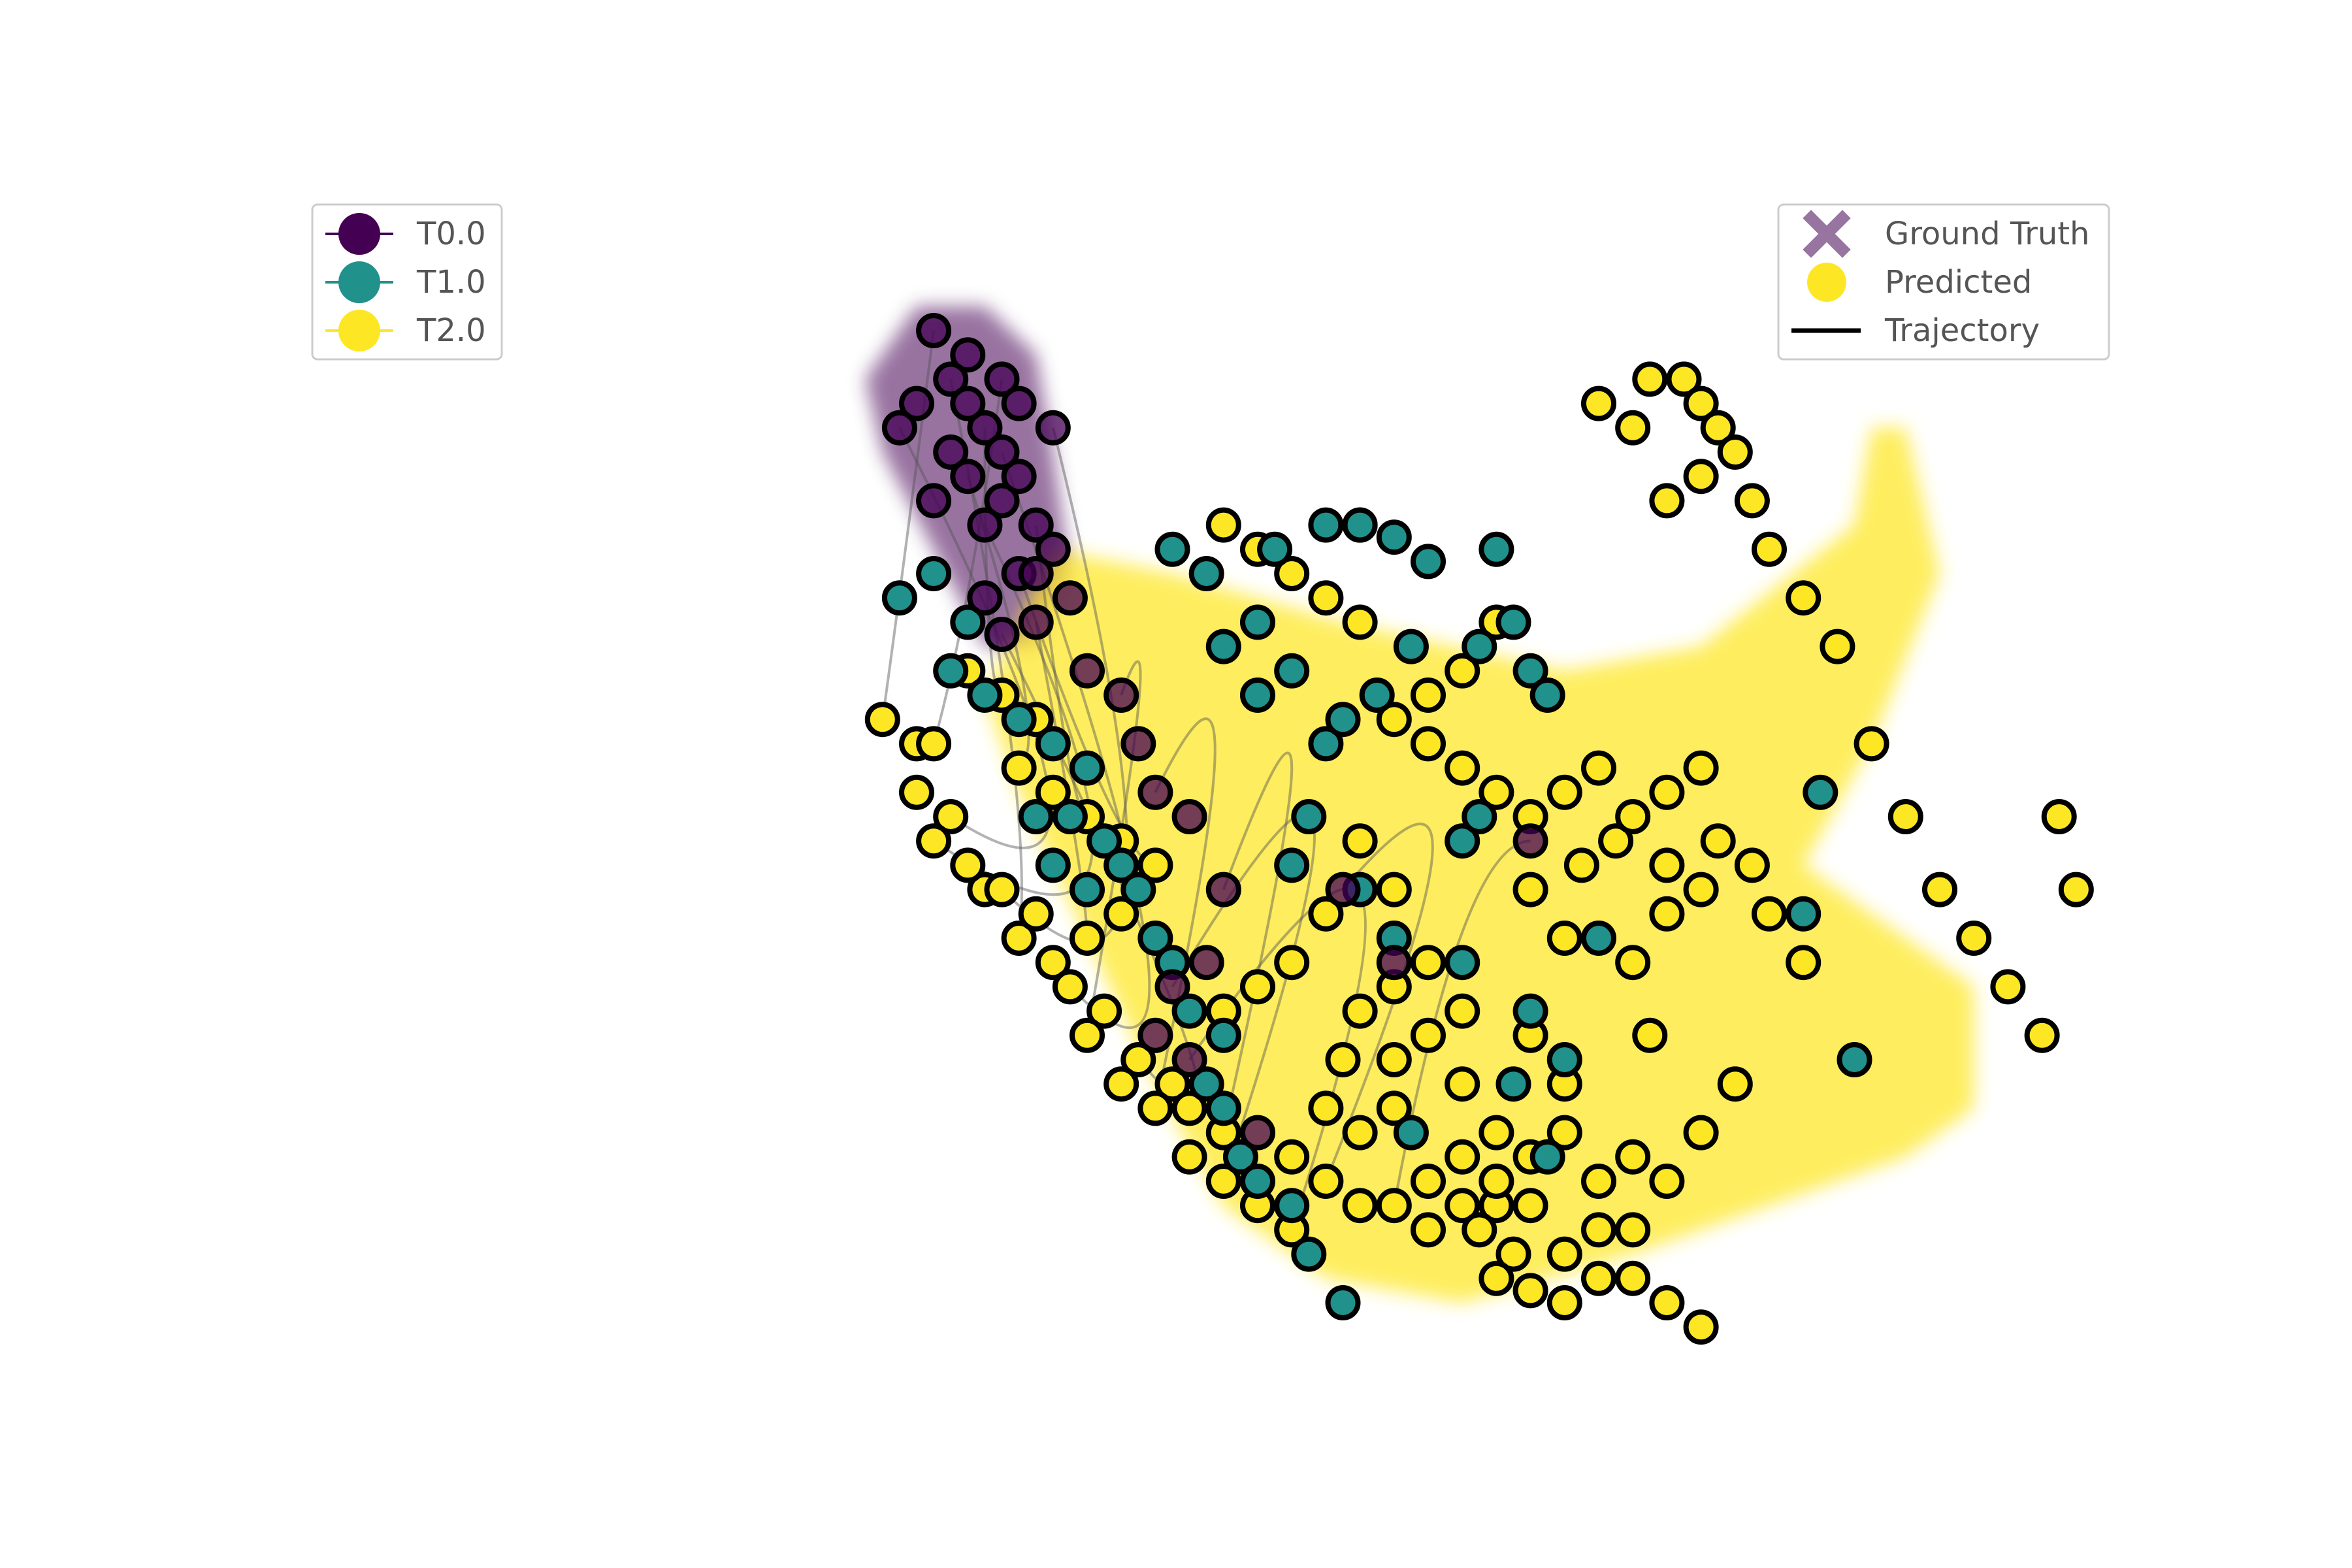 The width and height of the screenshot is (2352, 1568). What do you see at coordinates (1987, 234) in the screenshot?
I see `legend-label-ground-truth: Ground Truth` at bounding box center [1987, 234].